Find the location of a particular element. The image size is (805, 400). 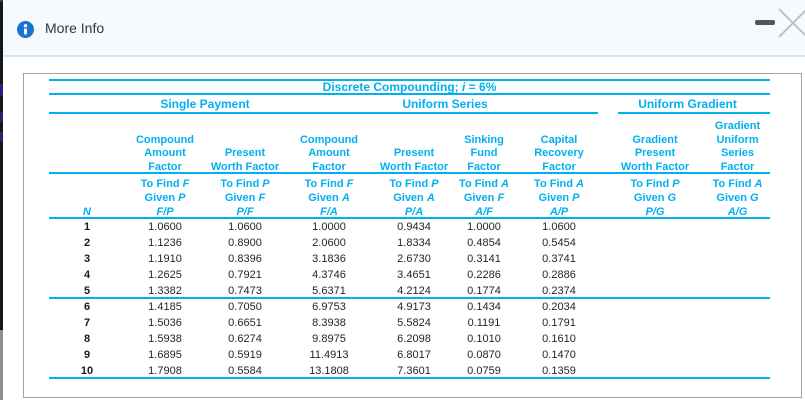

factor-value-cell: 0.2374 is located at coordinates (559, 291).